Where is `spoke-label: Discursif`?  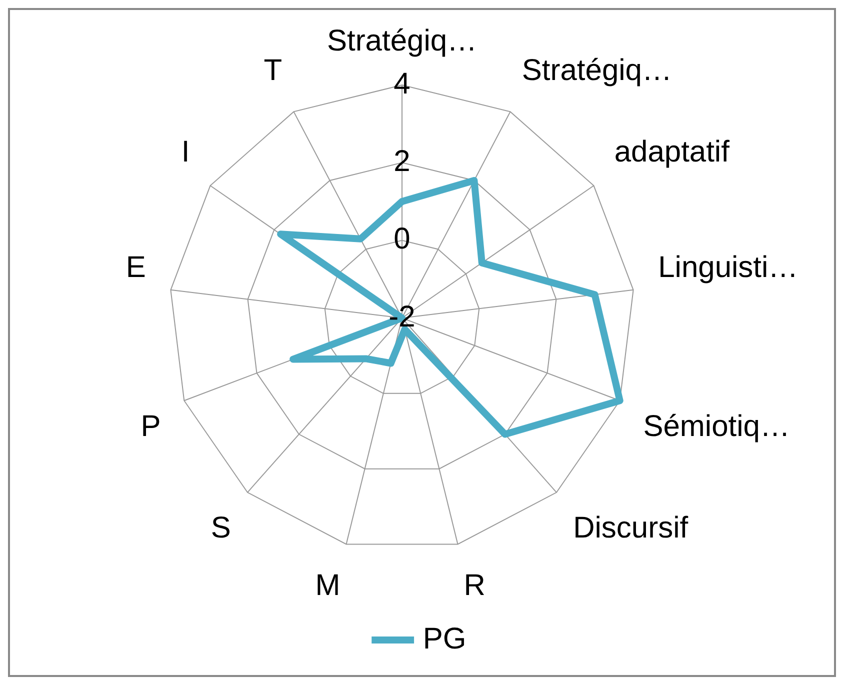 spoke-label: Discursif is located at coordinates (631, 527).